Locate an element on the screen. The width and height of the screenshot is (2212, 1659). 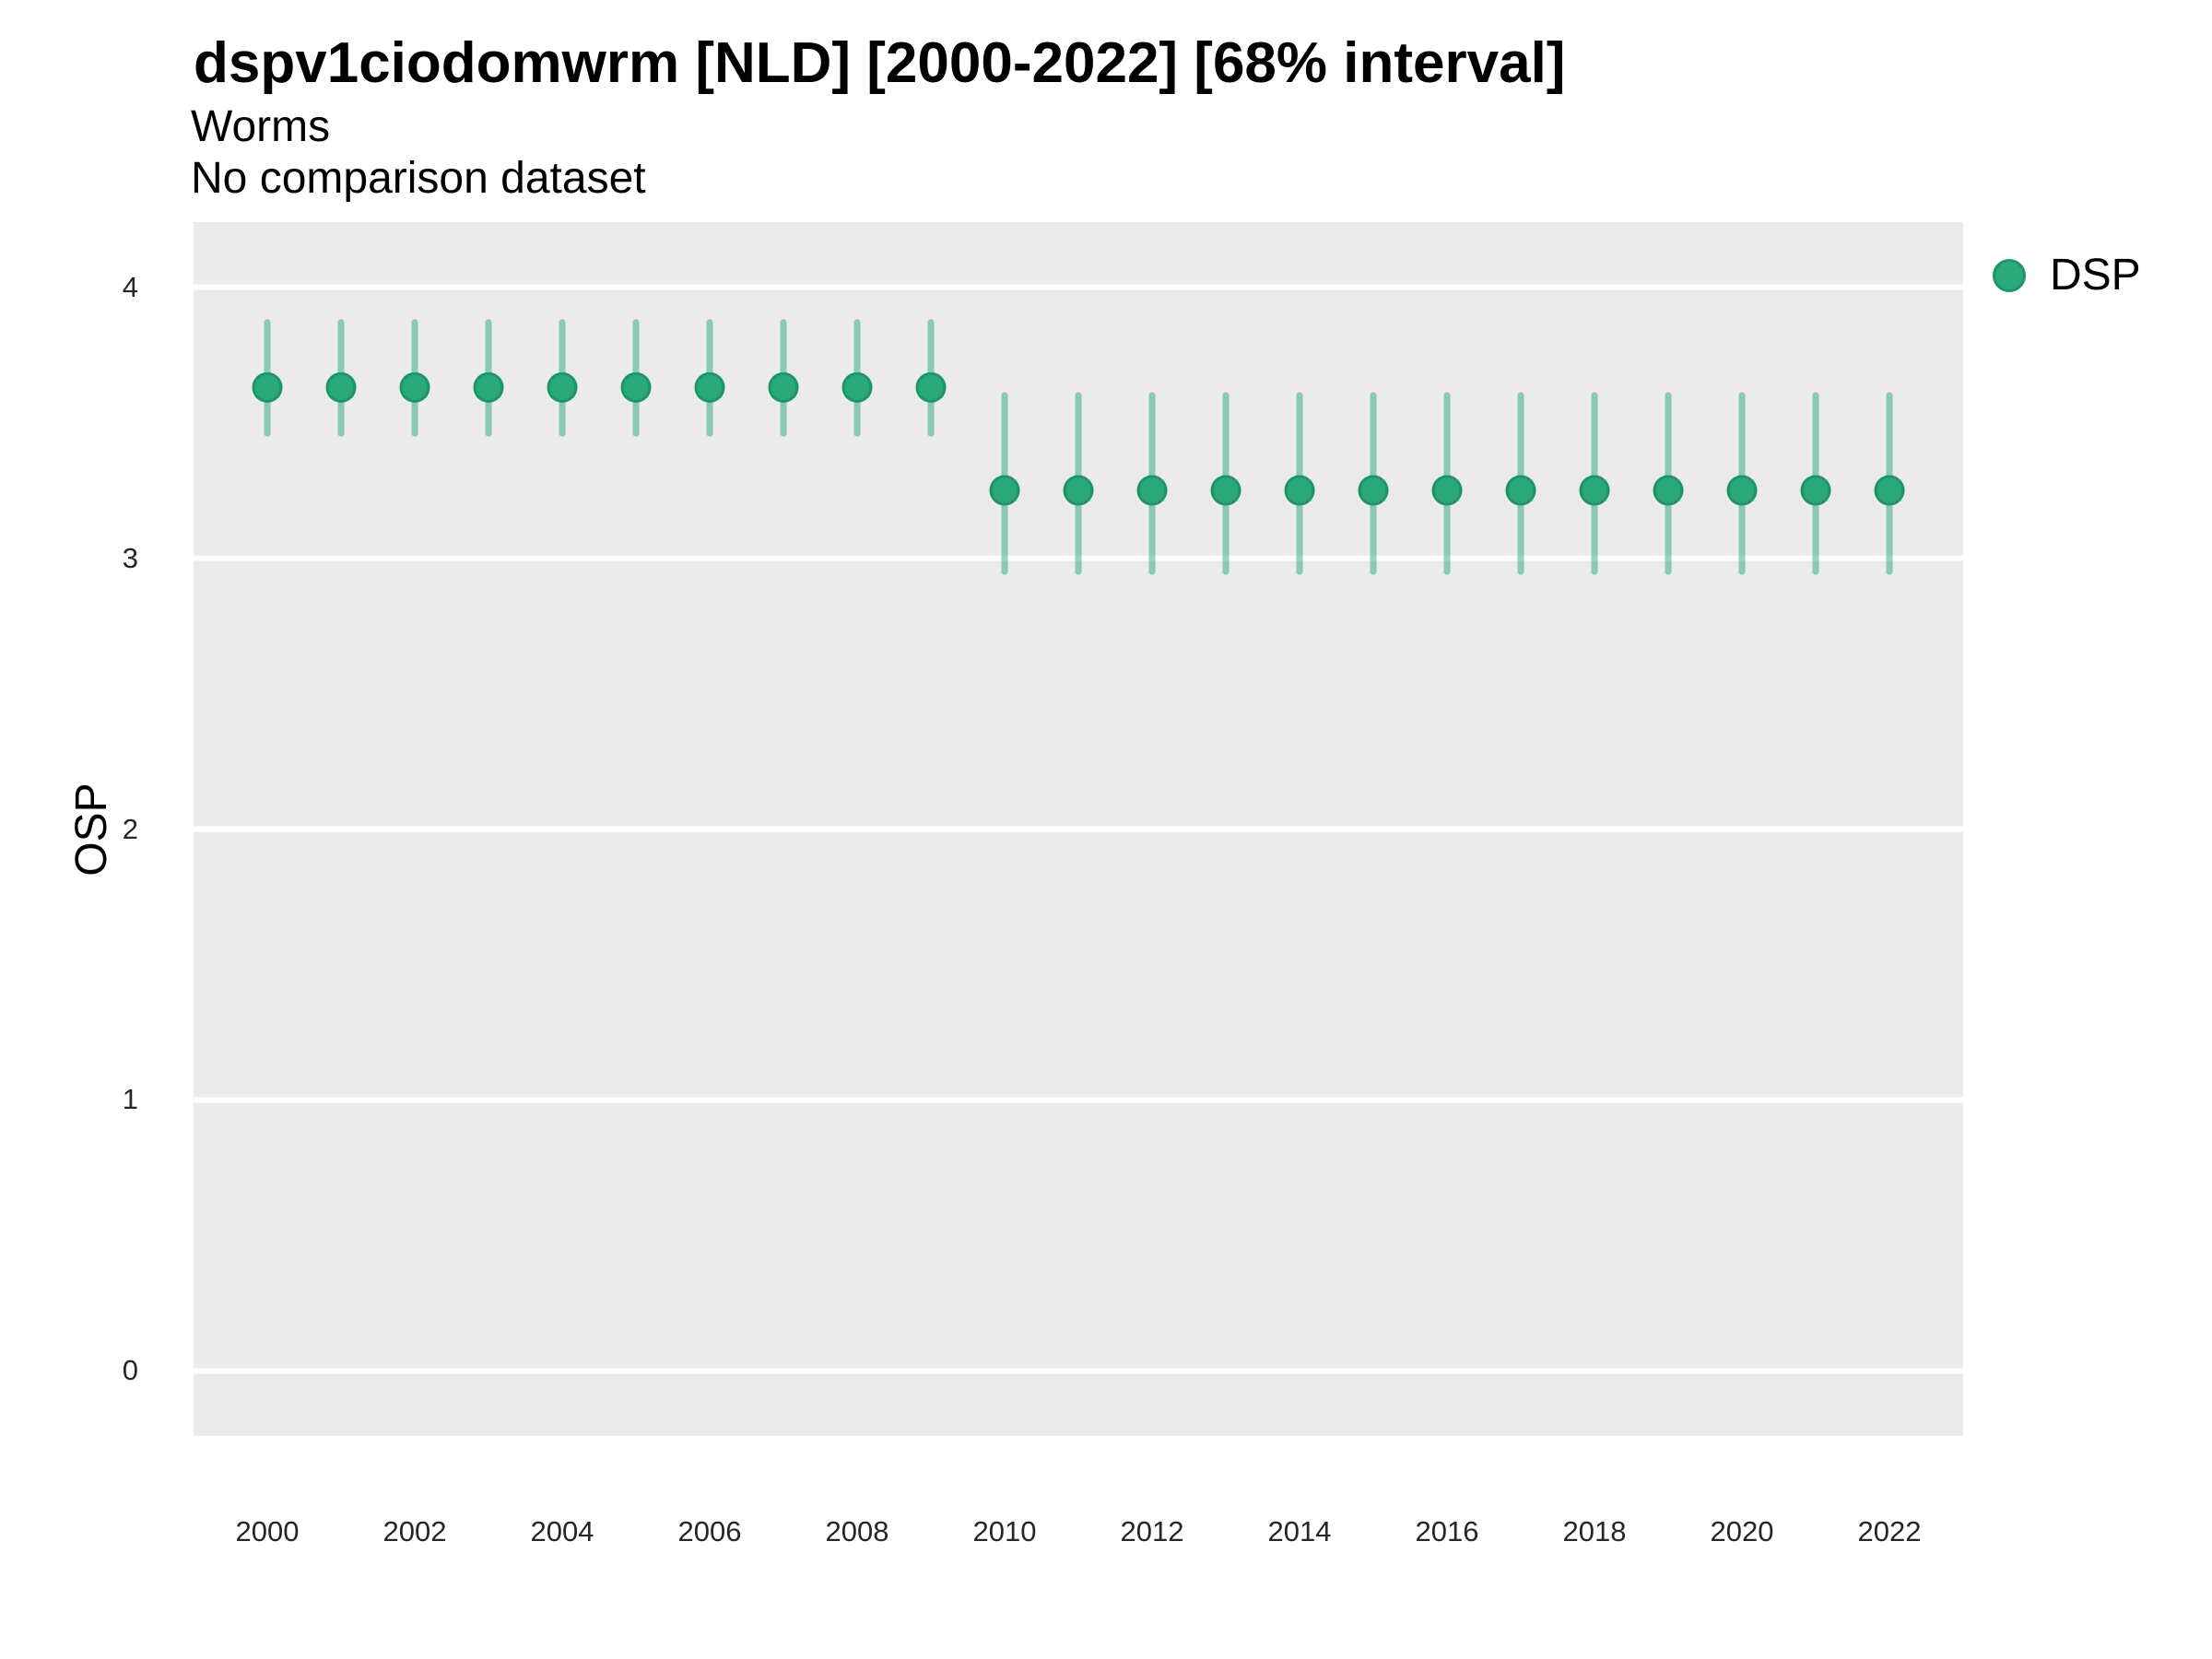
y-tick-label: 3 is located at coordinates (130, 557).